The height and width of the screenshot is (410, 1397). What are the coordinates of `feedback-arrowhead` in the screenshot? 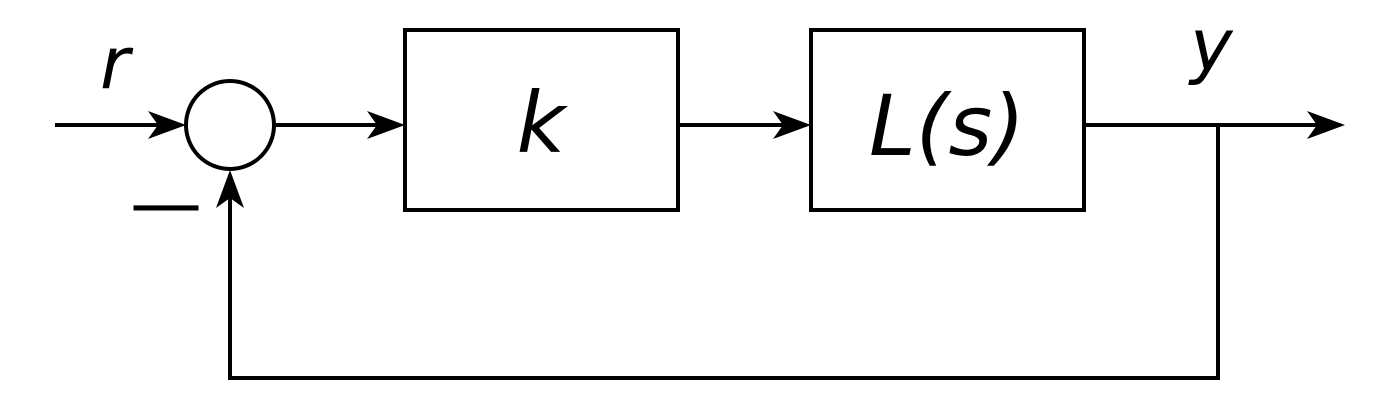 It's located at (230, 189).